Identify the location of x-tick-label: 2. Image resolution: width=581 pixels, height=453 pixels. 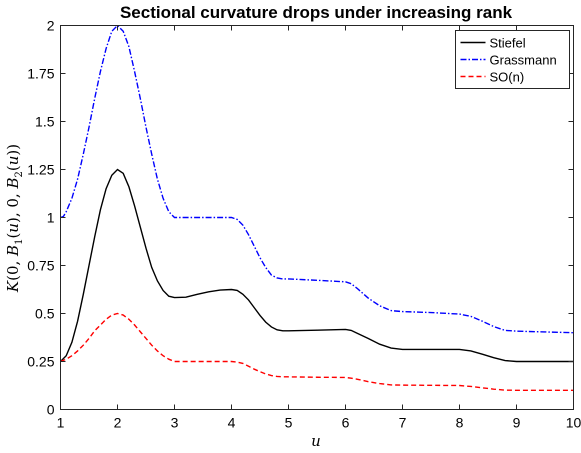
(118, 423).